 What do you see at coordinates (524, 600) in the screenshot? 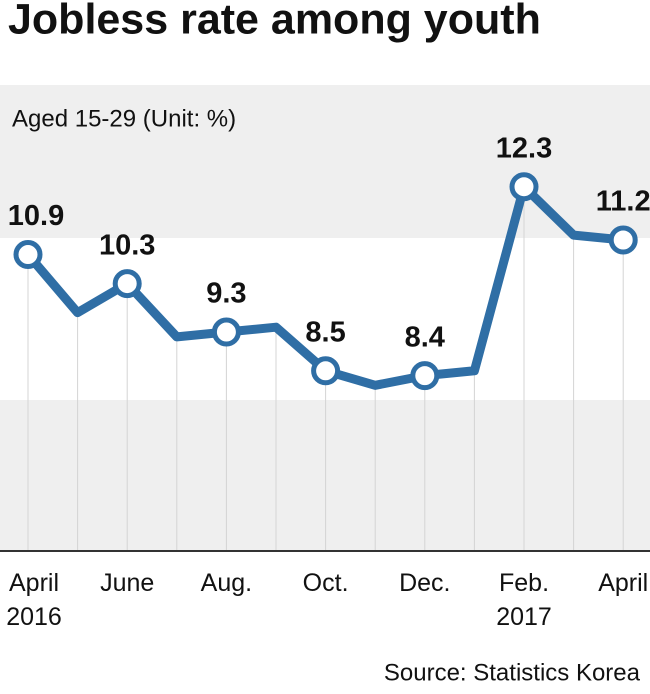
I see `x-tick-label: Feb. 2017` at bounding box center [524, 600].